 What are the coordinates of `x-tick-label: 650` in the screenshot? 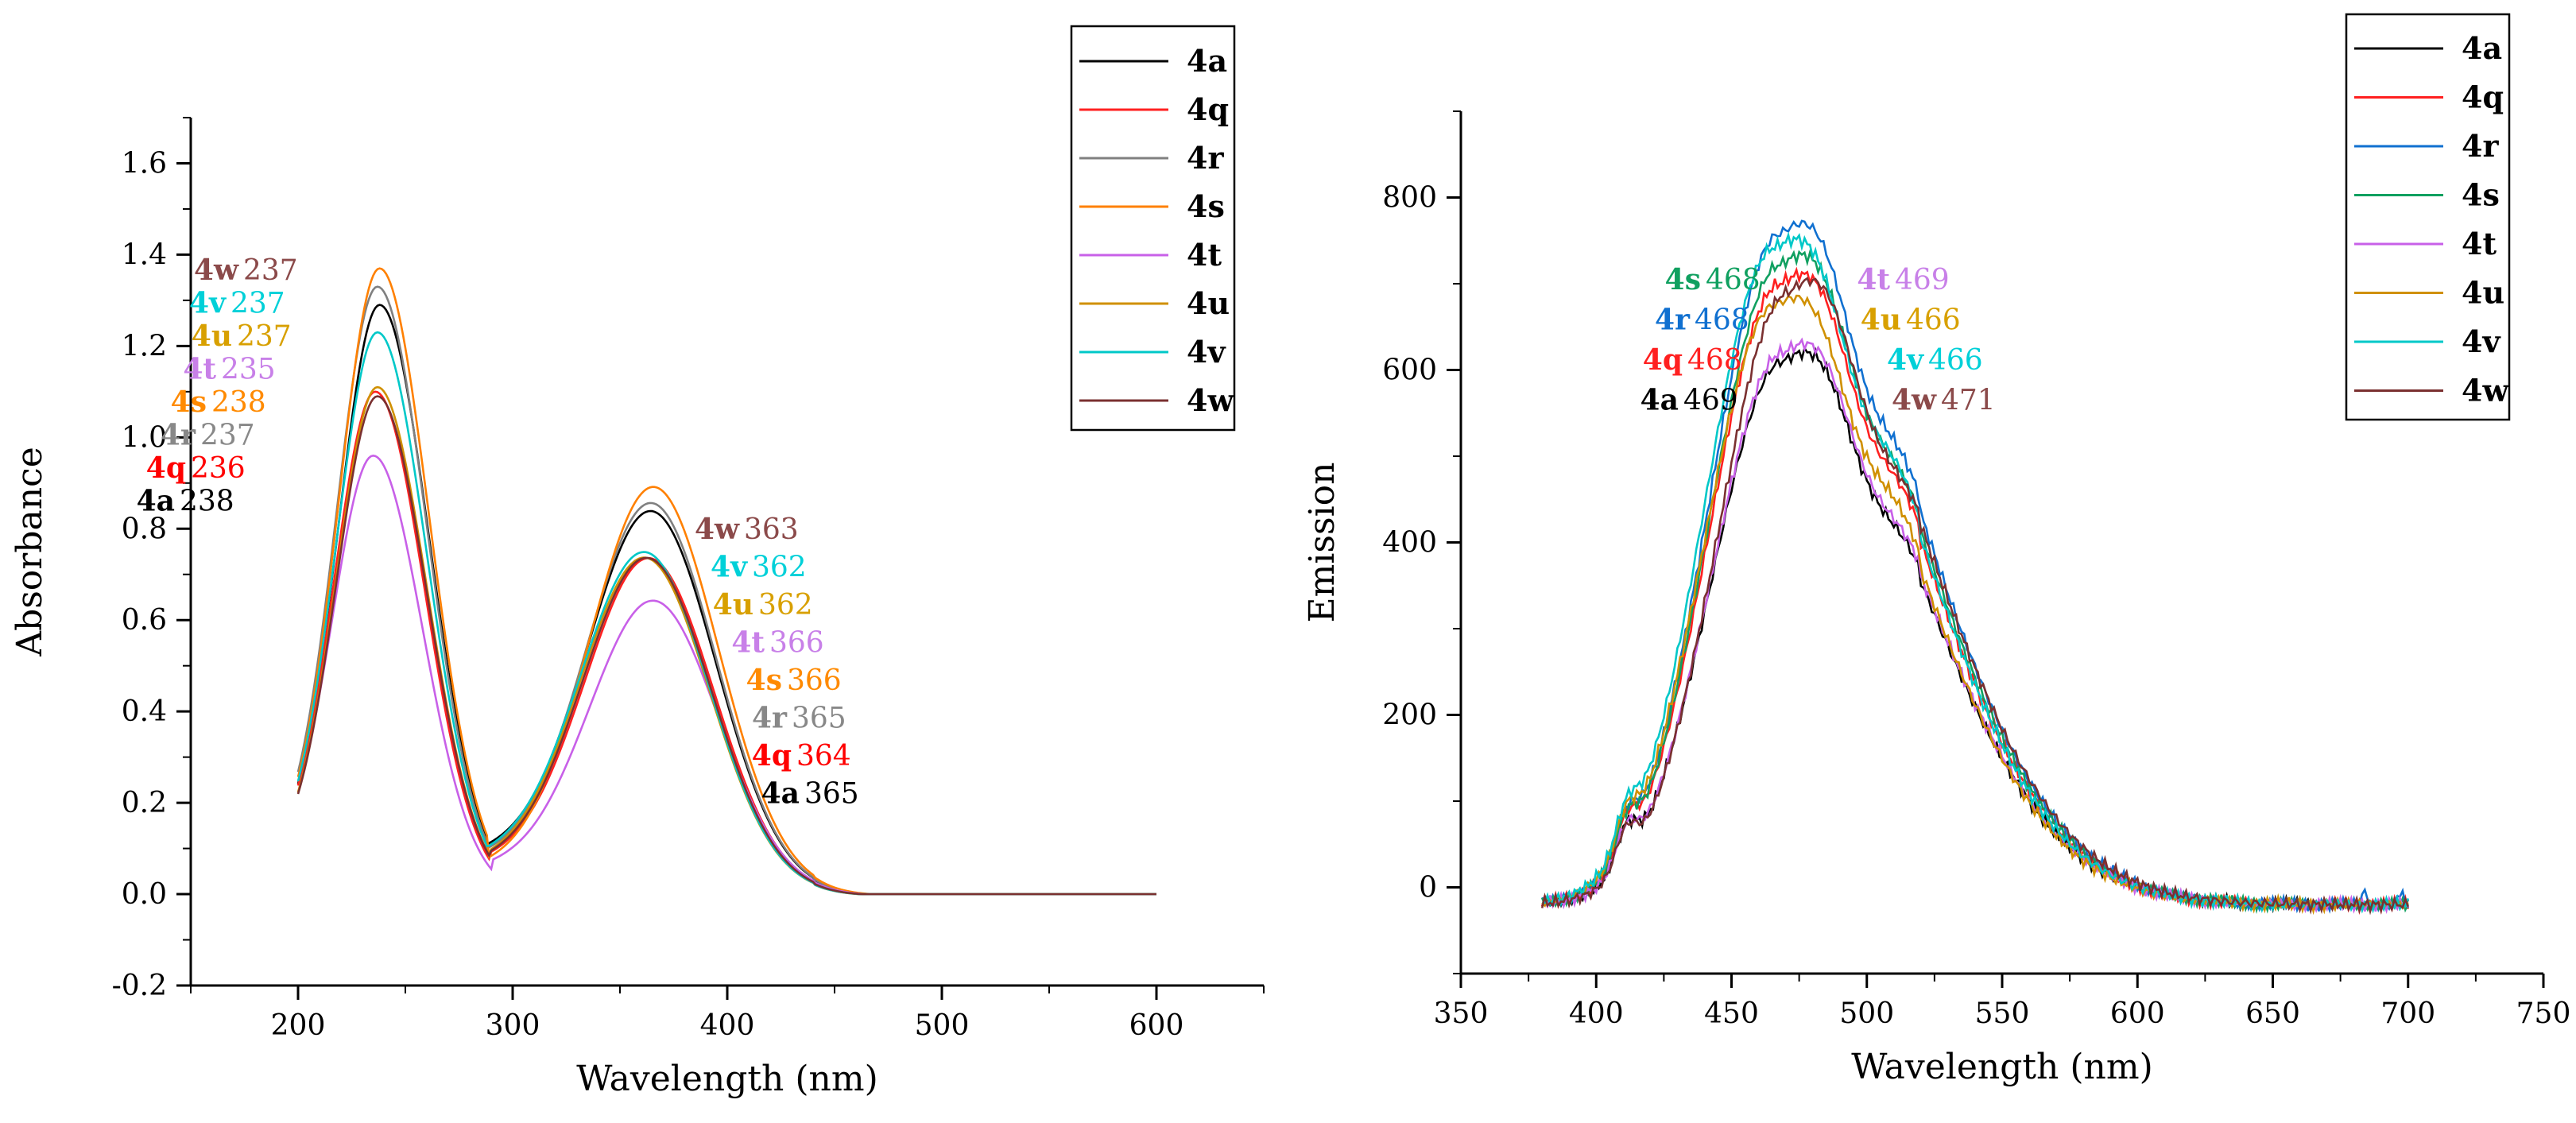 It's located at (2272, 1013).